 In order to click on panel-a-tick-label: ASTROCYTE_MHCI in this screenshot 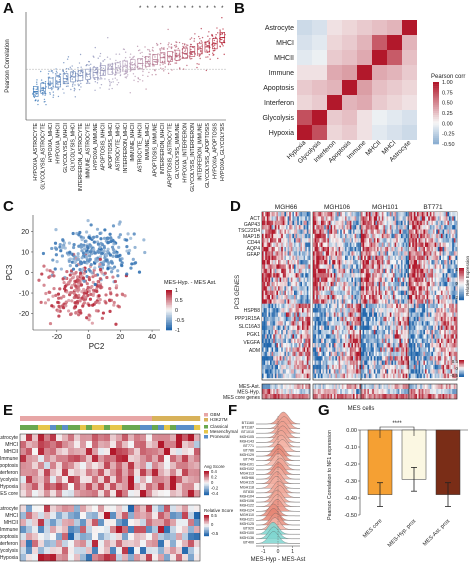, I will do `click(118, 147)`.